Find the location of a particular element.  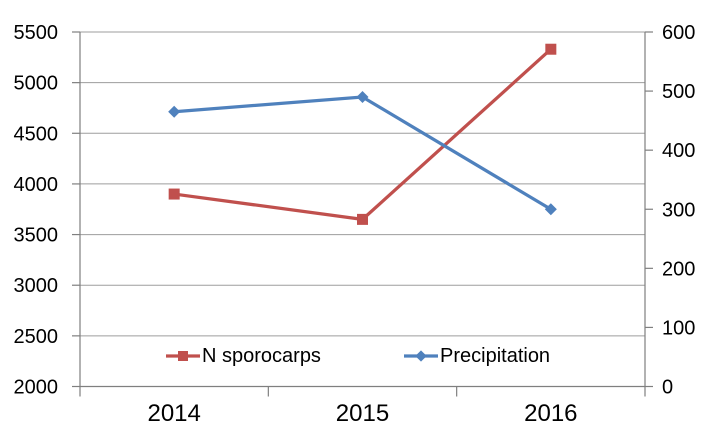

right-axis-tick-label: 600 is located at coordinates (678, 33).